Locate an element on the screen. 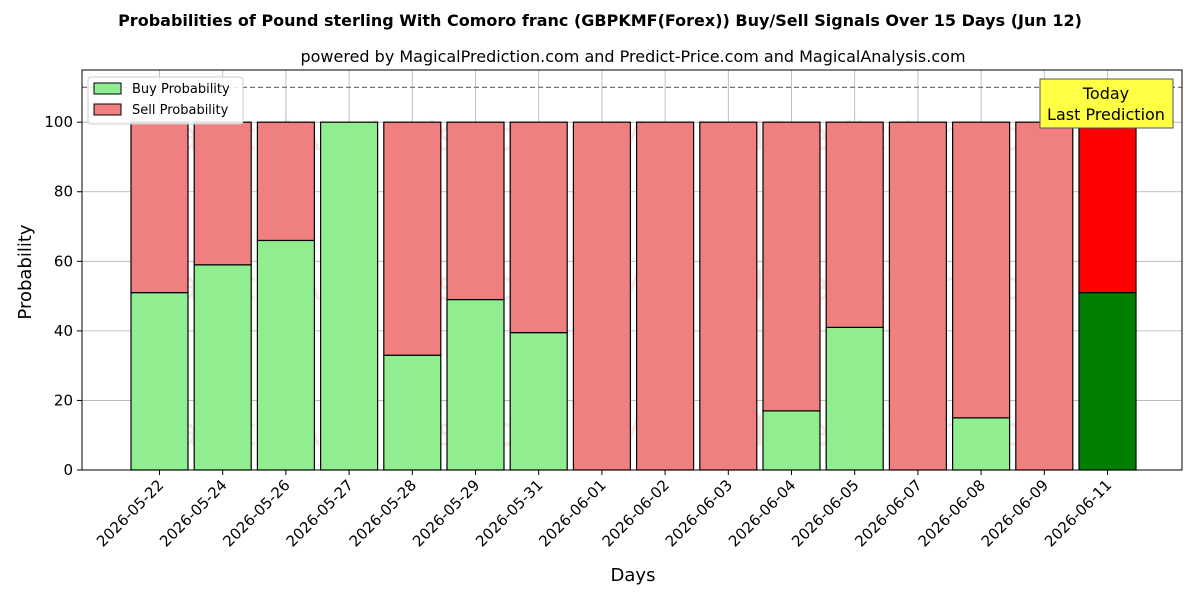 Image resolution: width=1200 pixels, height=600 pixels. x-tick-label: 2026-06-09 is located at coordinates (1015, 513).